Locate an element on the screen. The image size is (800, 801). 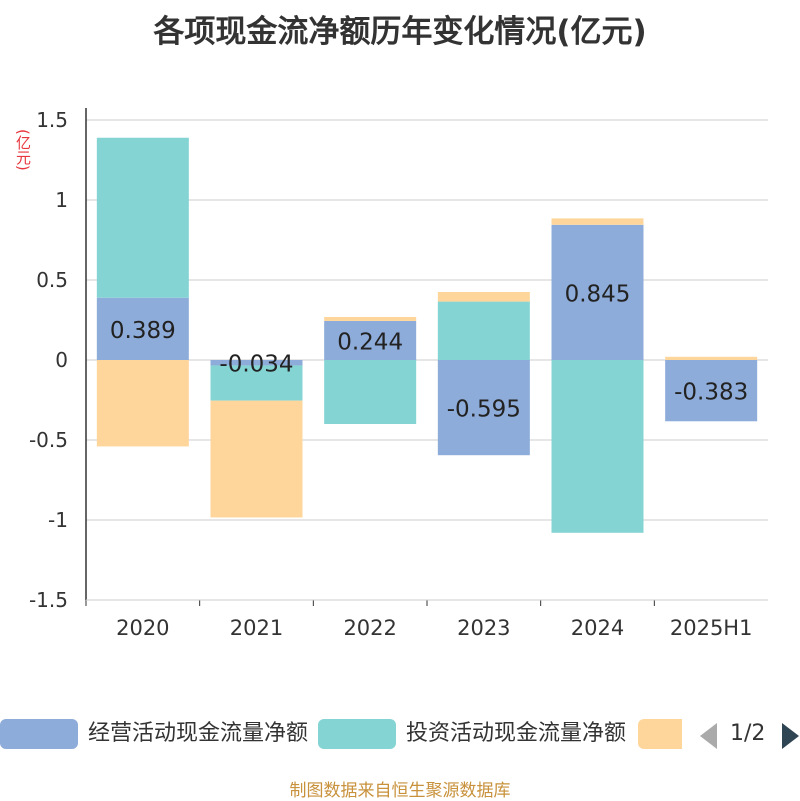
legend-label-operating: 经营活动现金流量净额 is located at coordinates (198, 733).